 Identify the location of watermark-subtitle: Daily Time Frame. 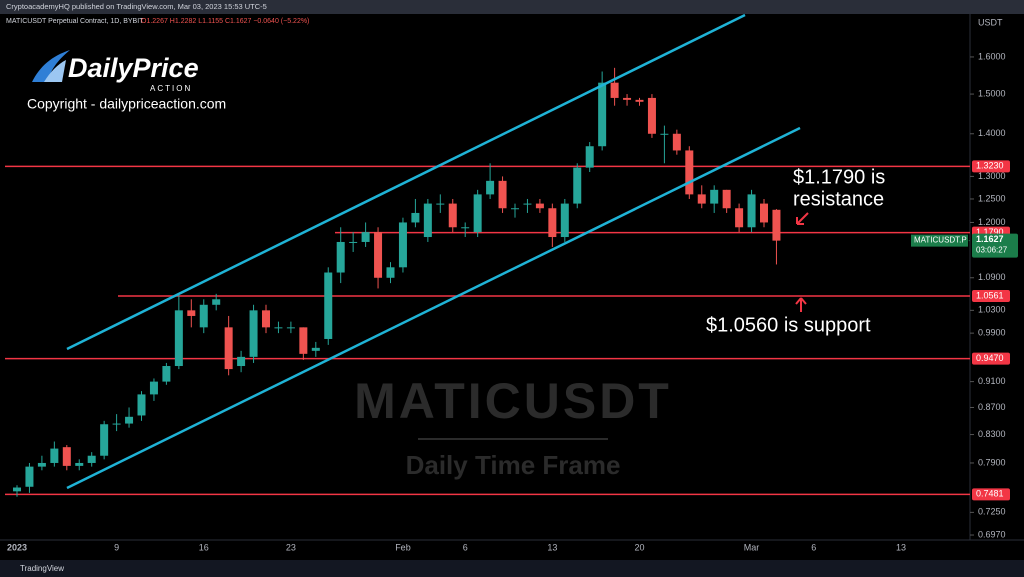
(513, 465).